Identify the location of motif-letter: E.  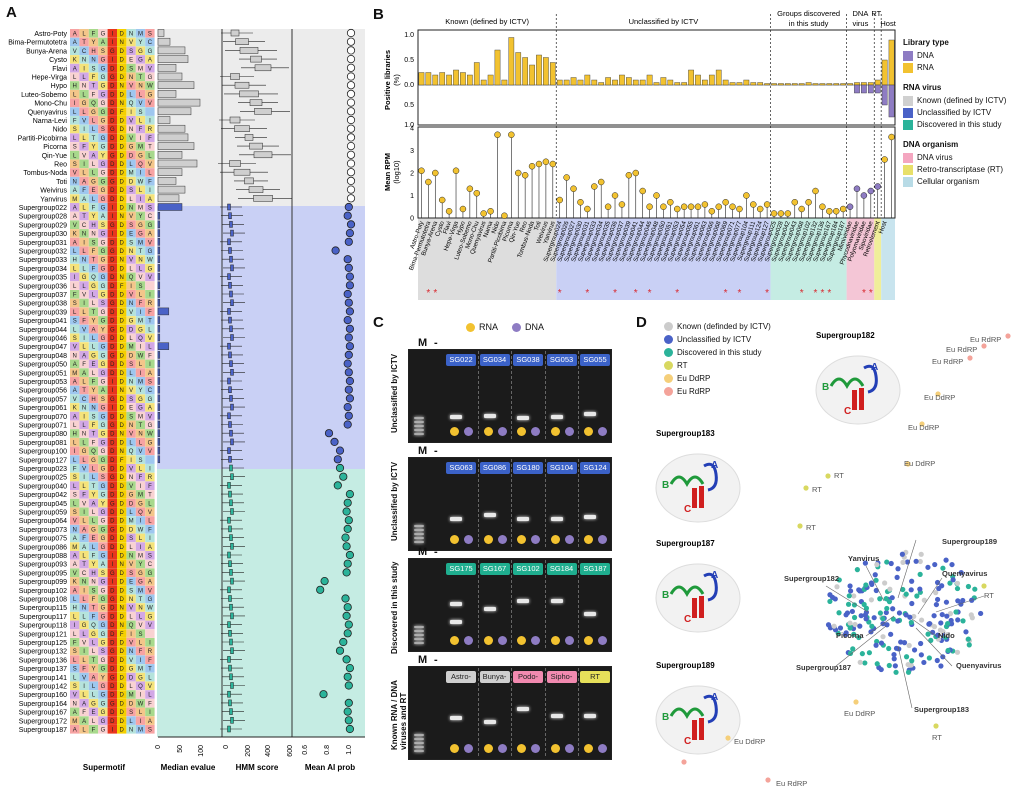
(93, 365).